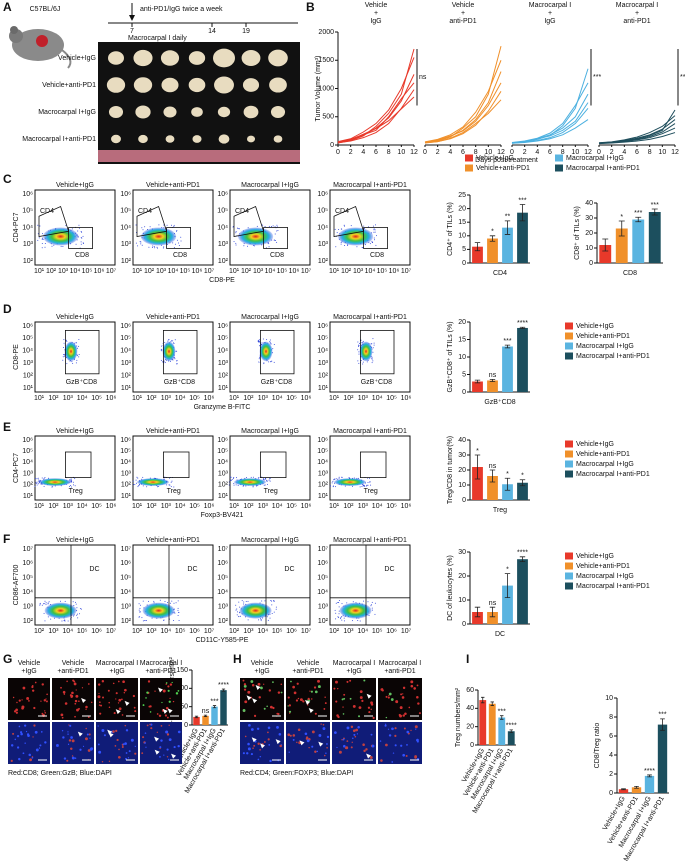 The height and width of the screenshot is (861, 685). Describe the element at coordinates (438, 152) in the screenshot. I see `x-tick-label: 2` at that location.